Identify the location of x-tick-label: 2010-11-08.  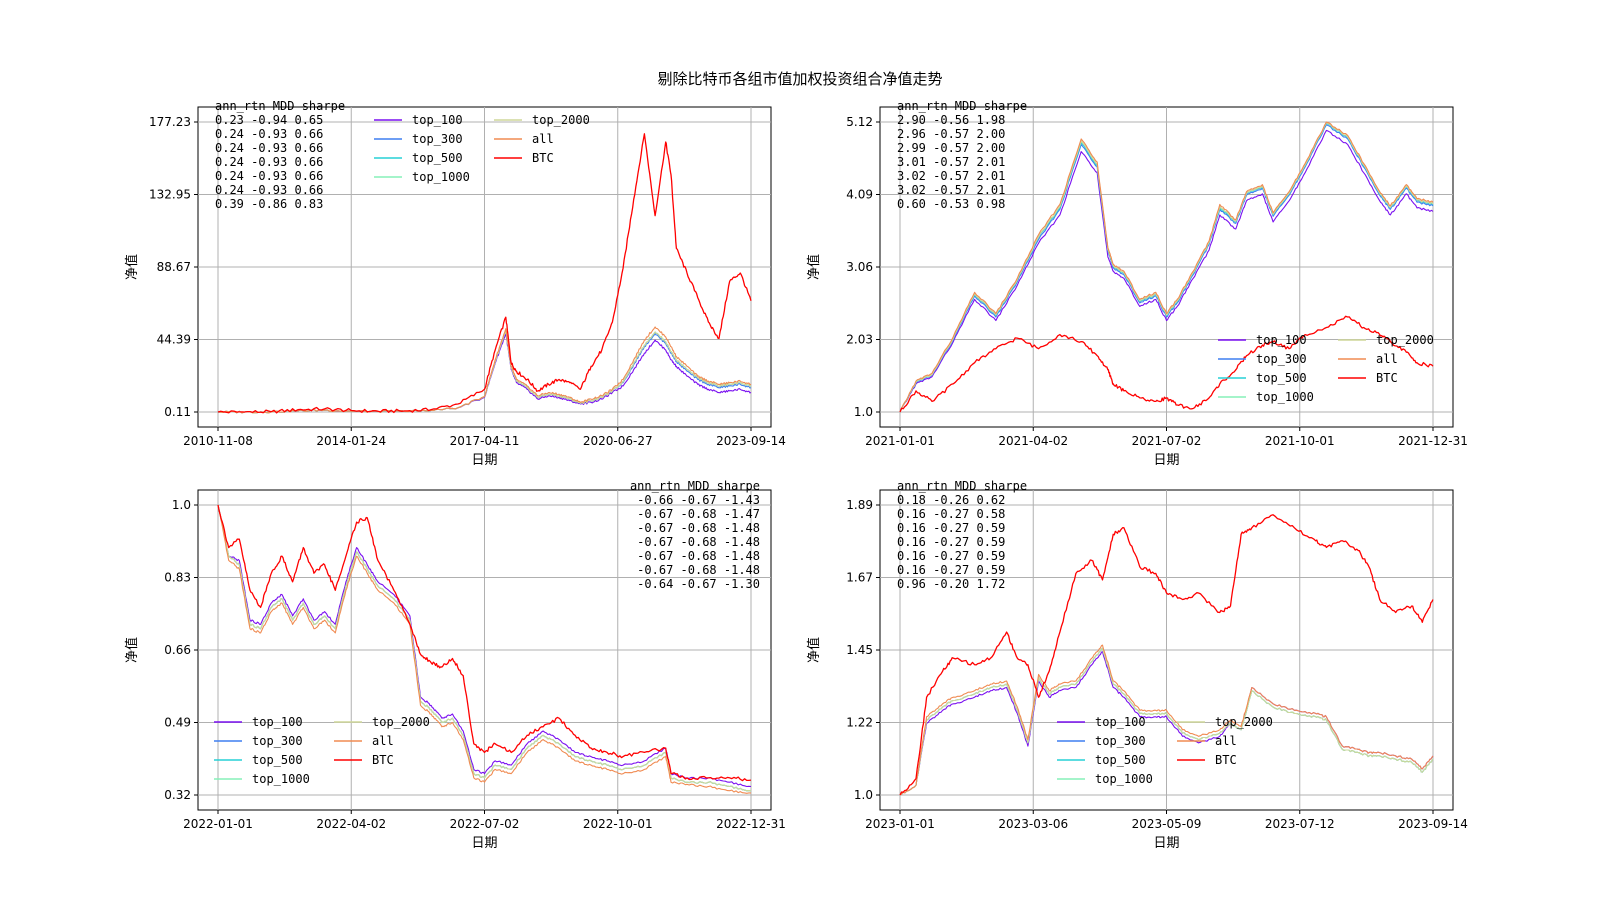
(218, 441).